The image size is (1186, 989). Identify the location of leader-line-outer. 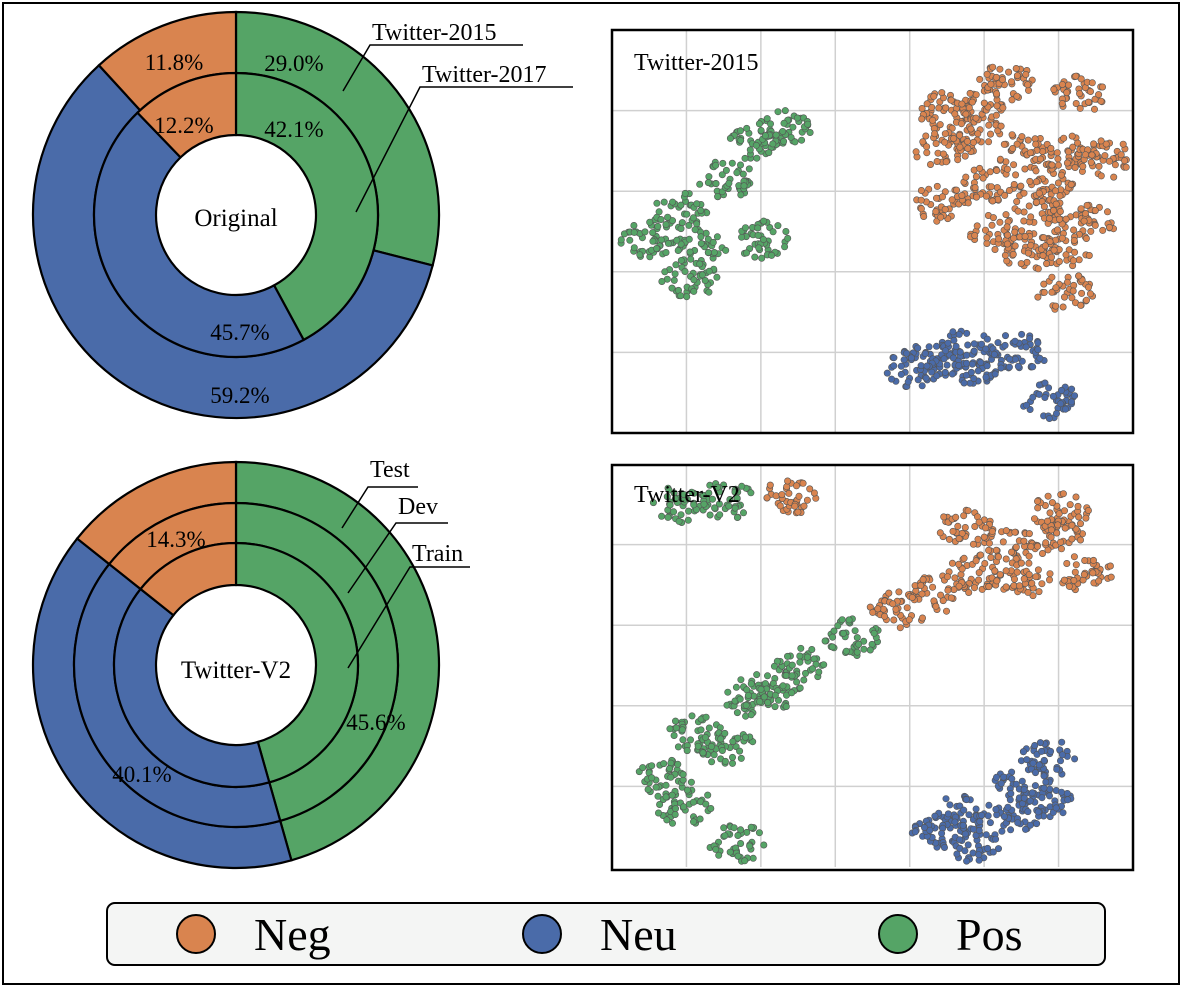
(432, 68).